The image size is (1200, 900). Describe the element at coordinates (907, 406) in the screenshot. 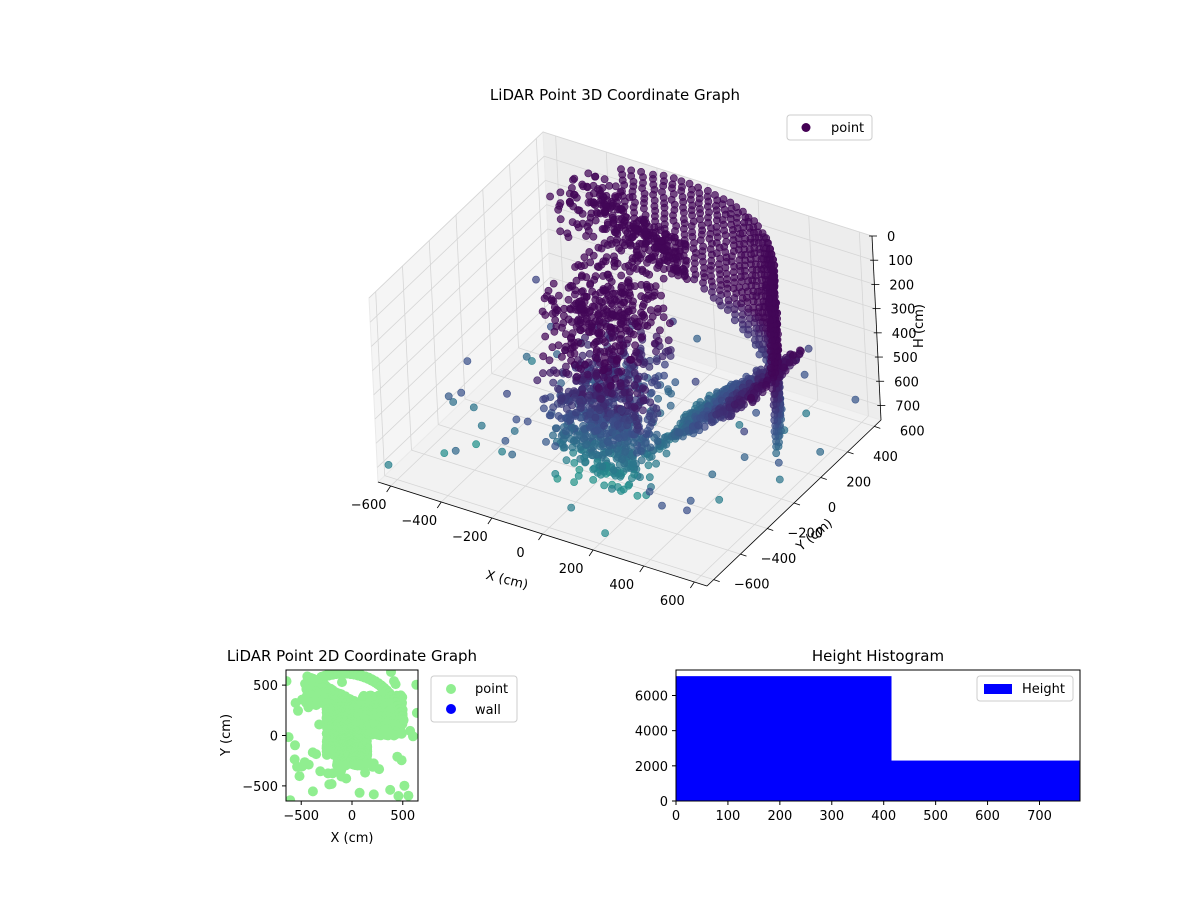

I see `z-tick-label-3d: 700` at that location.